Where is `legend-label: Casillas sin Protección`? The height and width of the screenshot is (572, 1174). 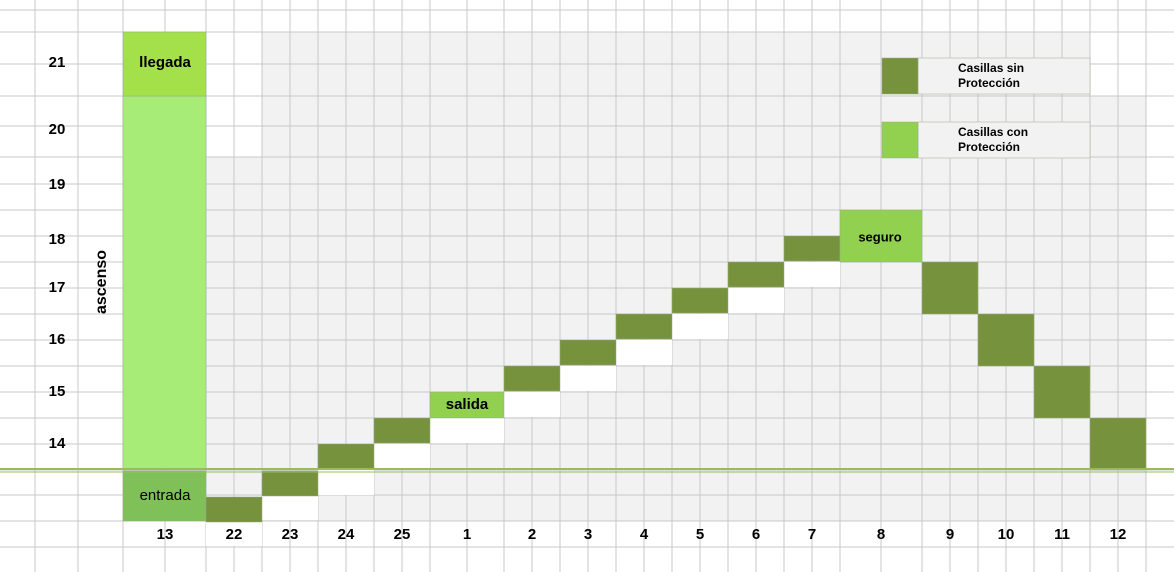 legend-label: Casillas sin Protección is located at coordinates (991, 75).